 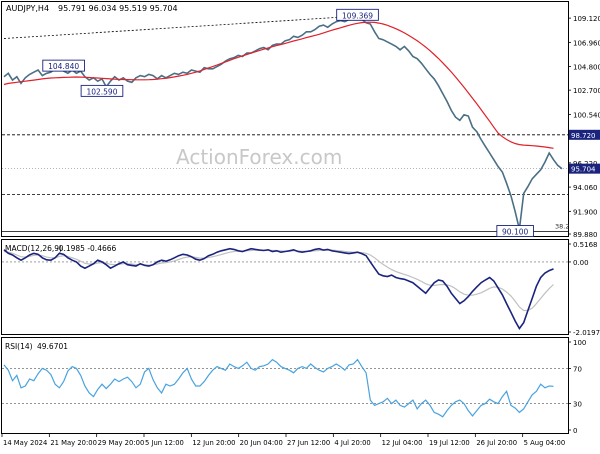 I want to click on rsi-values: 49.6701, so click(x=52, y=346).